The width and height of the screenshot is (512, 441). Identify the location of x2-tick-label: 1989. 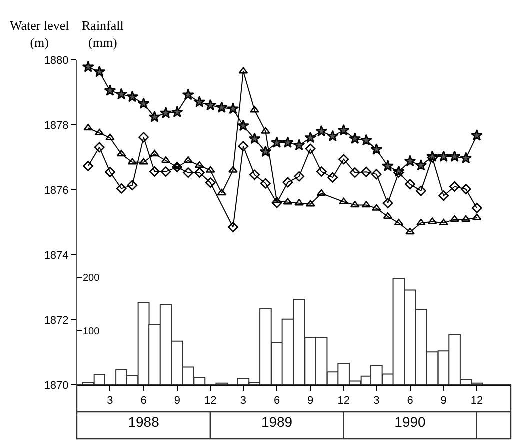
(277, 422).